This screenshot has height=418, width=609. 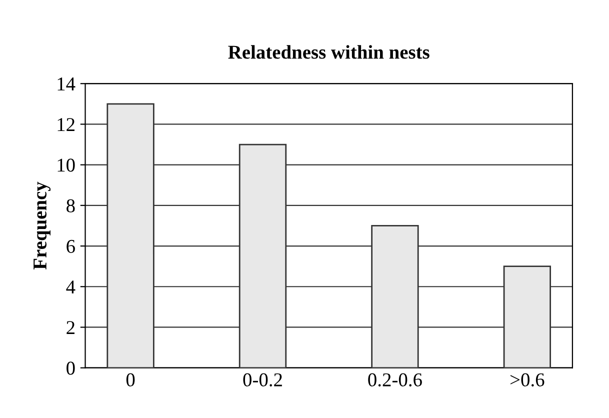 I want to click on y-tick-label: 4, so click(x=71, y=287).